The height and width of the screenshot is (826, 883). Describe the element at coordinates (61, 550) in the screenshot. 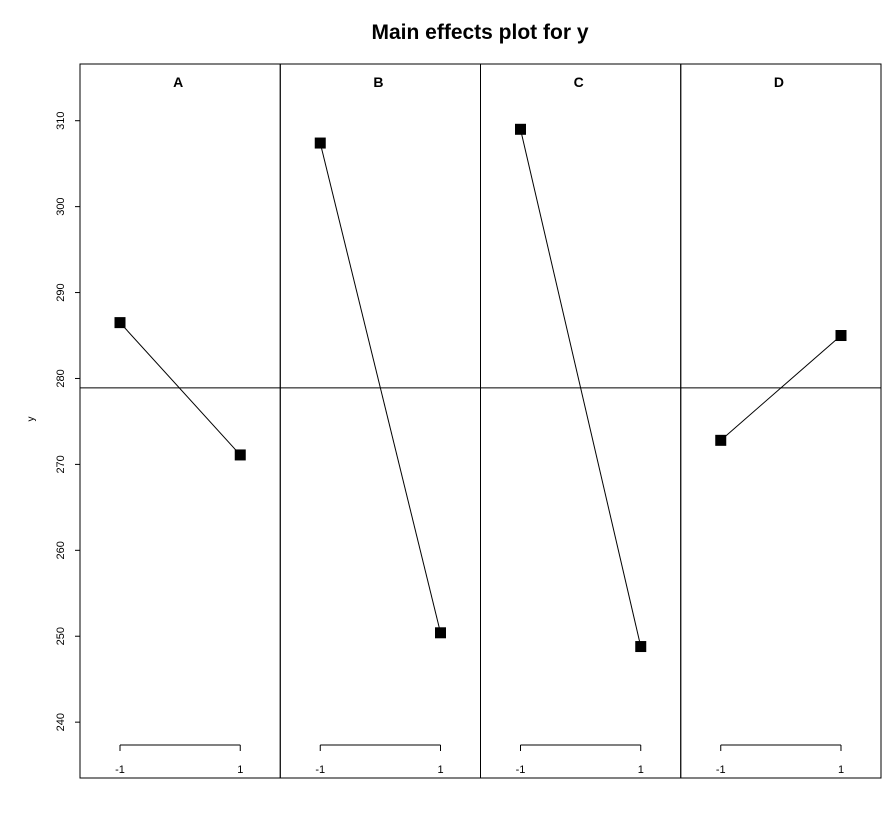

I see `y-tick-label: 260` at that location.